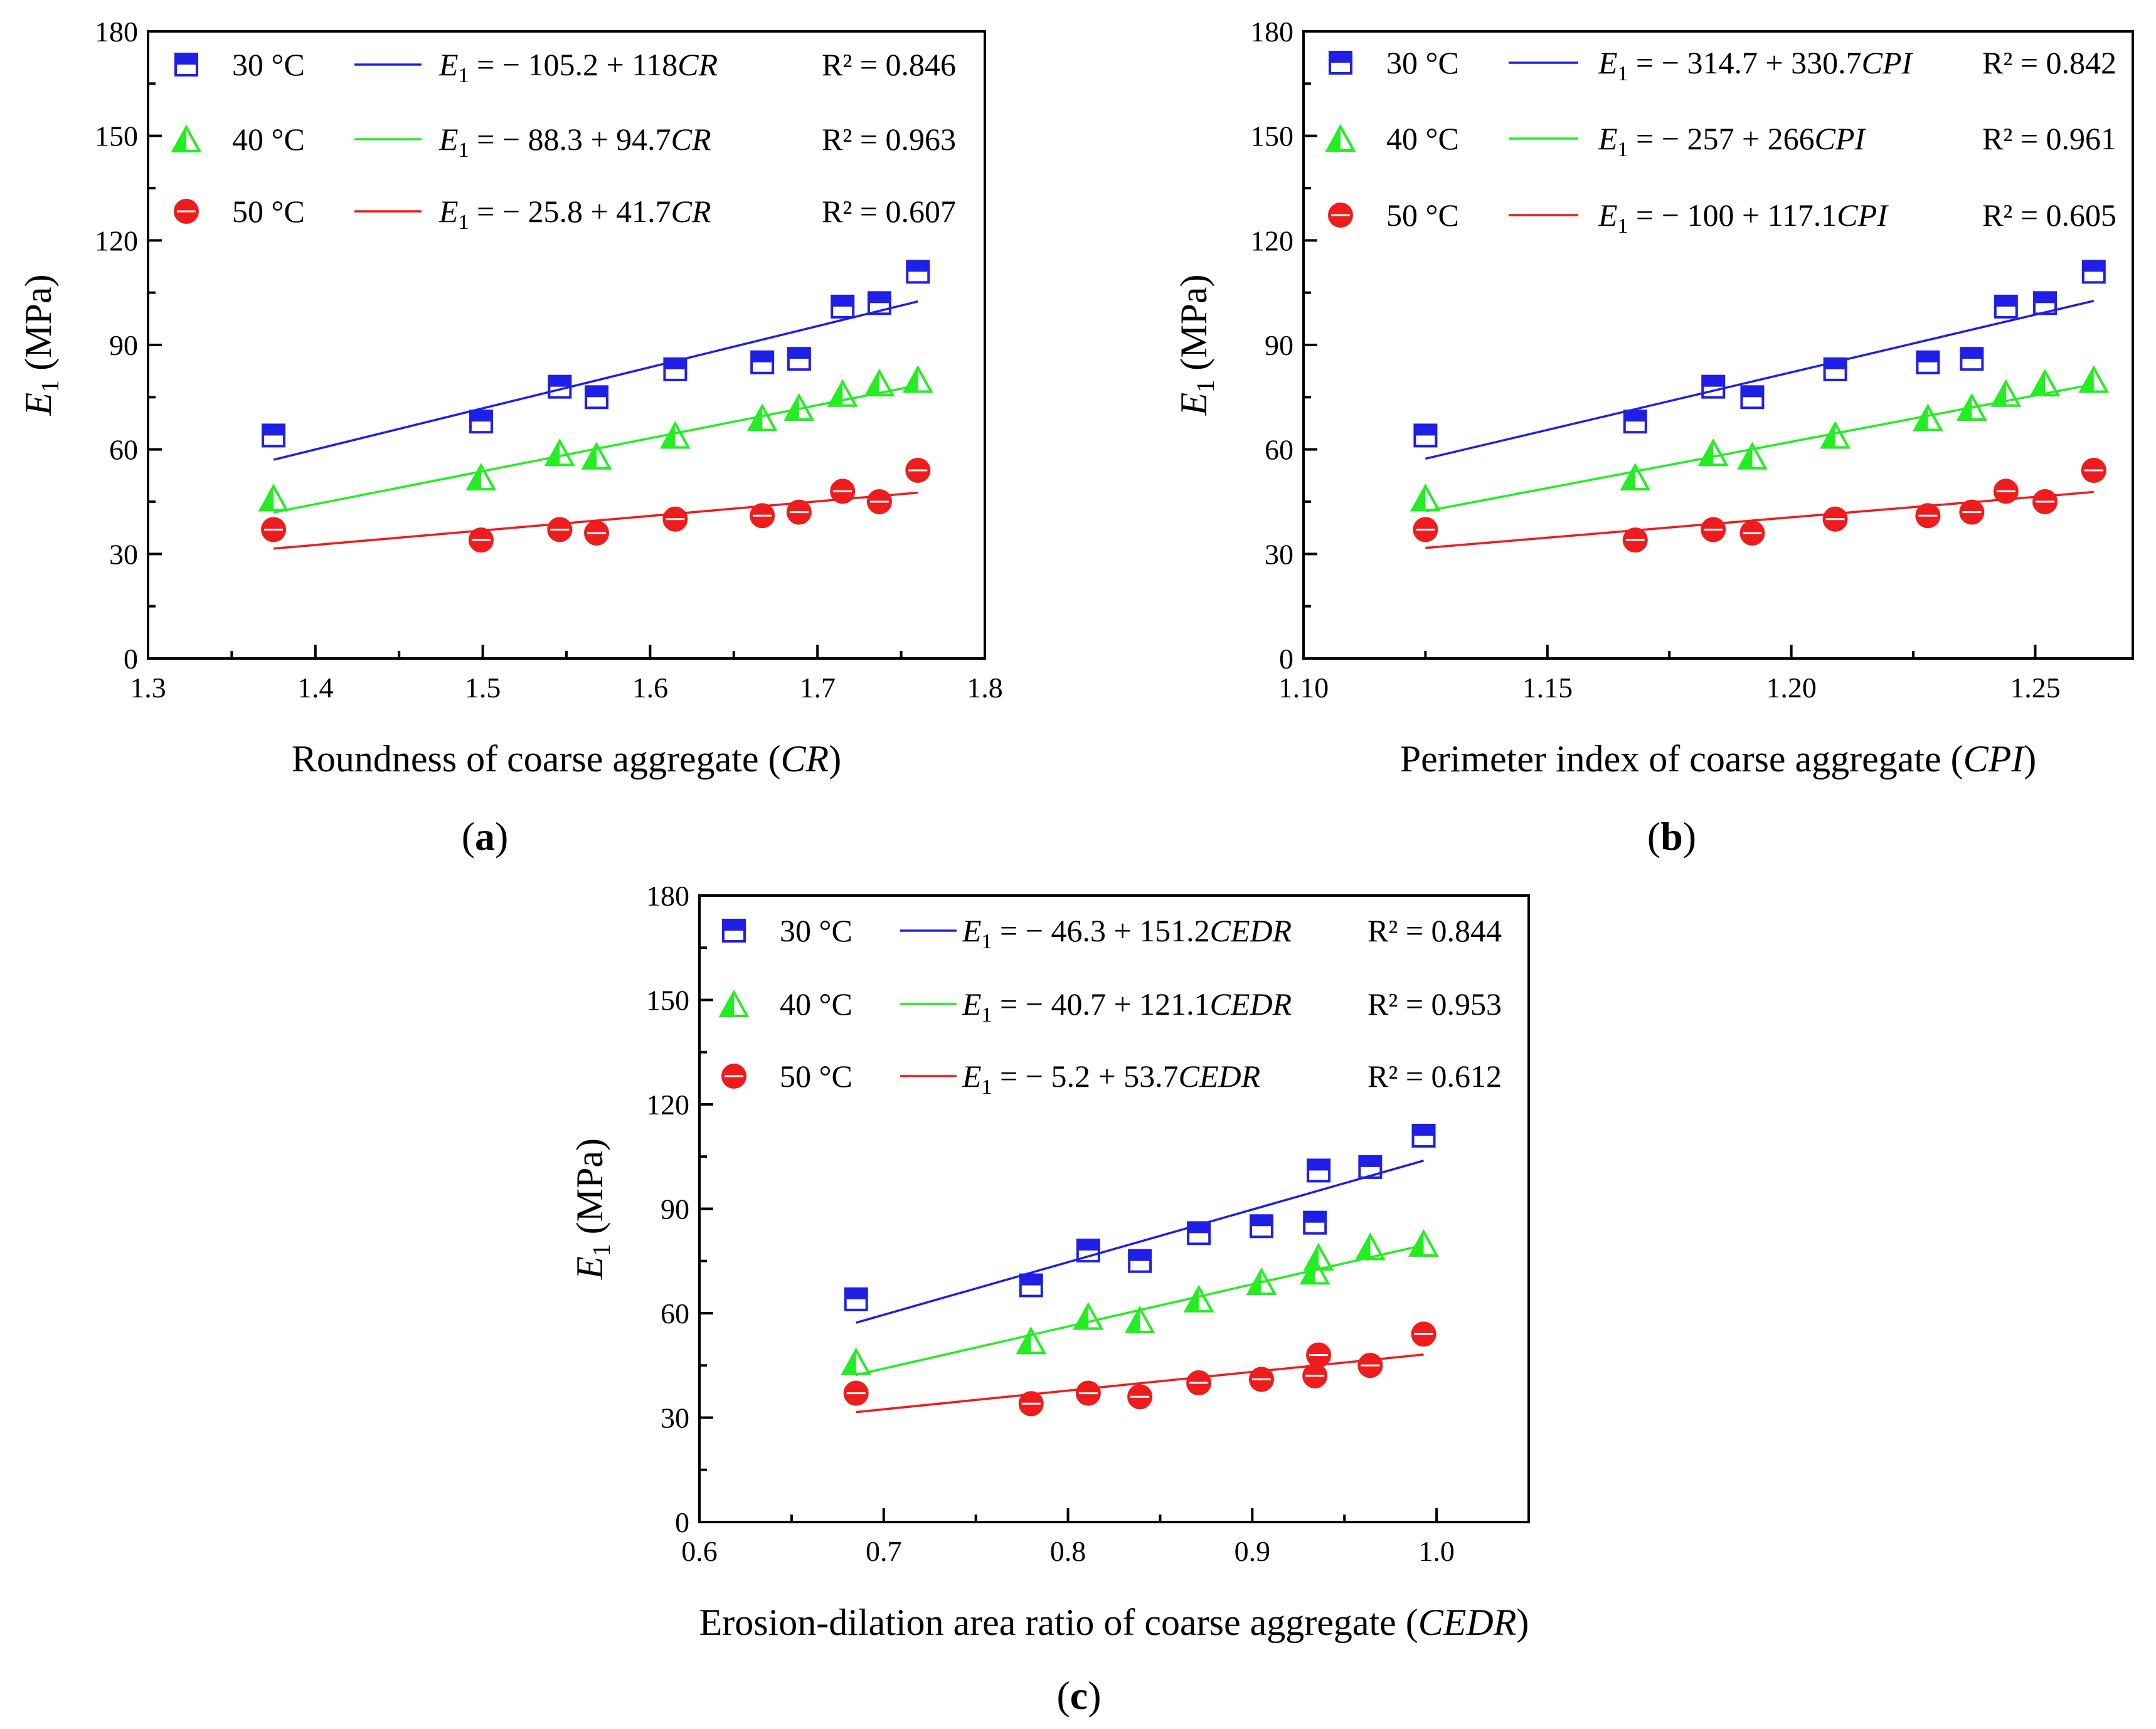 This screenshot has height=1729, width=2156. I want to click on x-tick-label: 1.8, so click(985, 688).